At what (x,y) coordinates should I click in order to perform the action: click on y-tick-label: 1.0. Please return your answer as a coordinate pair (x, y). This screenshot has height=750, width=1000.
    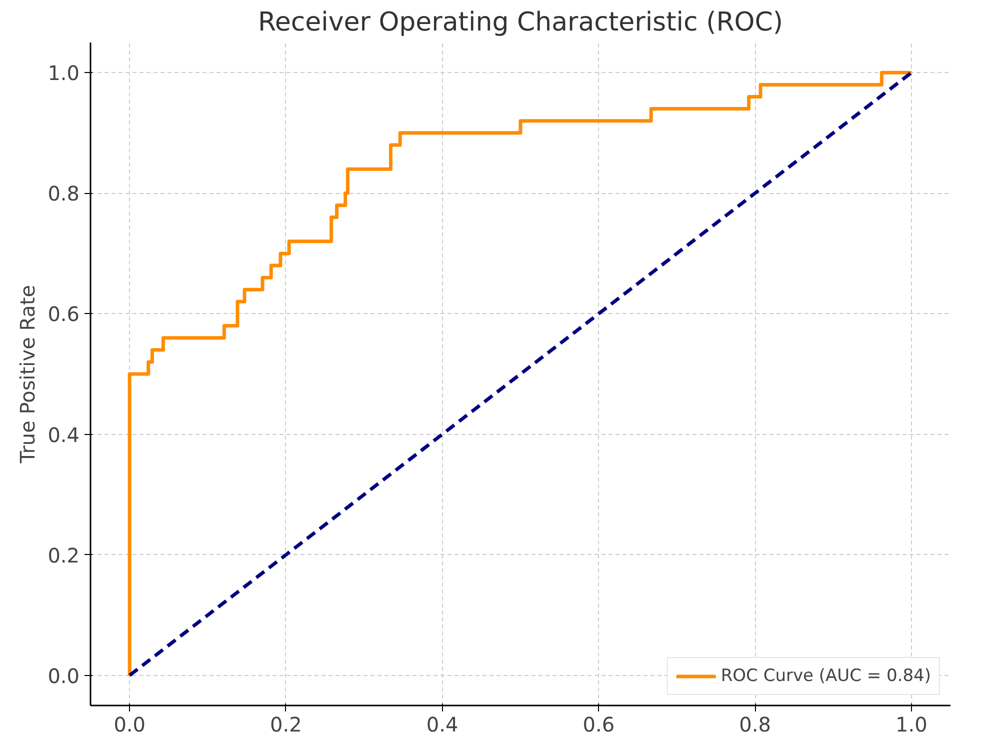
    Looking at the image, I should click on (64, 73).